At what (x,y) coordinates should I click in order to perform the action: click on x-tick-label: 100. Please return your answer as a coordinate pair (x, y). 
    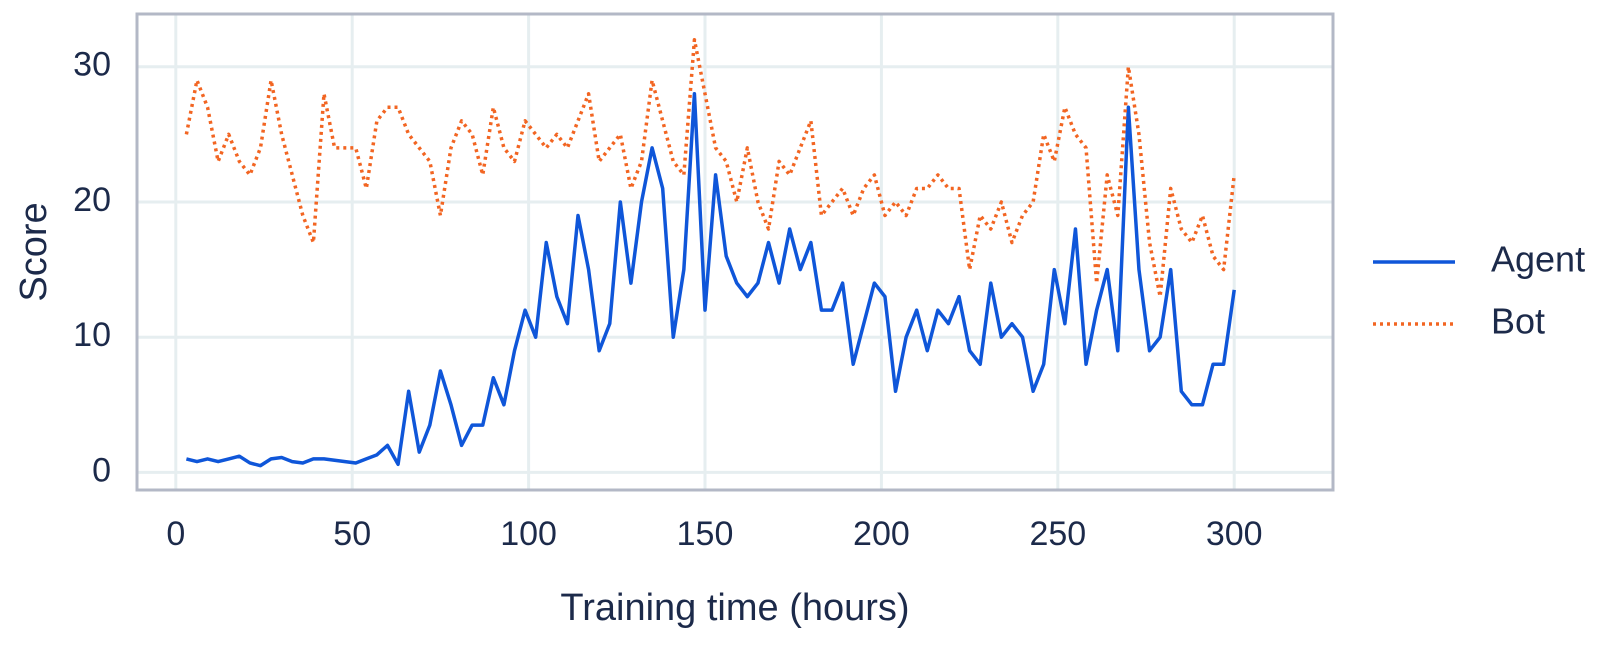
    Looking at the image, I should click on (528, 534).